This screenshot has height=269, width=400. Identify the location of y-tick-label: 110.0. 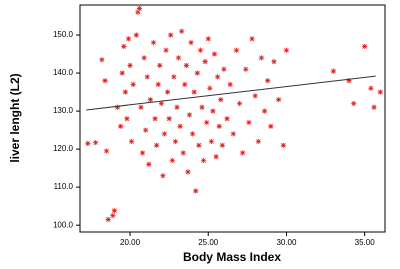
(64, 186).